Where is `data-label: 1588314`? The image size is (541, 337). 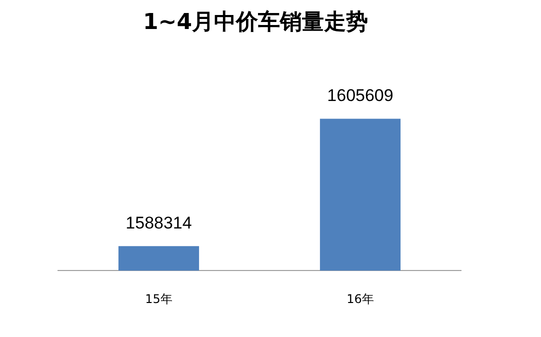 data-label: 1588314 is located at coordinates (159, 222).